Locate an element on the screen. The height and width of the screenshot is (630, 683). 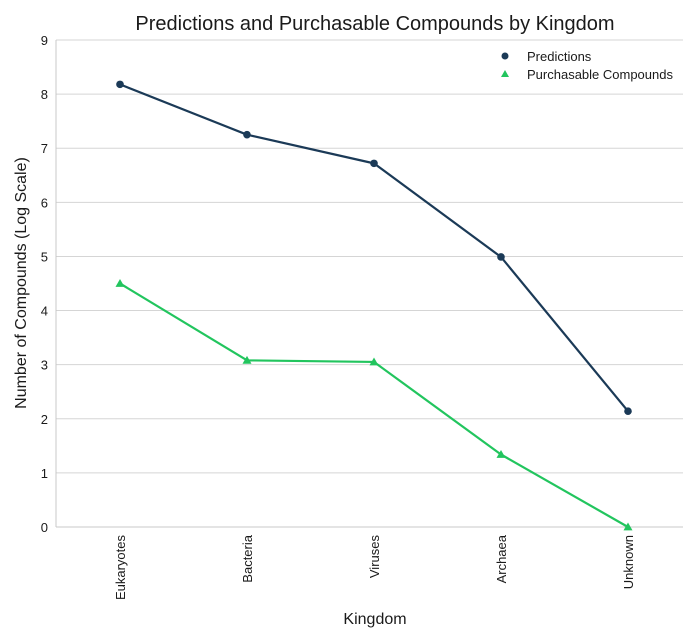
y-tick-label: 7 is located at coordinates (44, 148).